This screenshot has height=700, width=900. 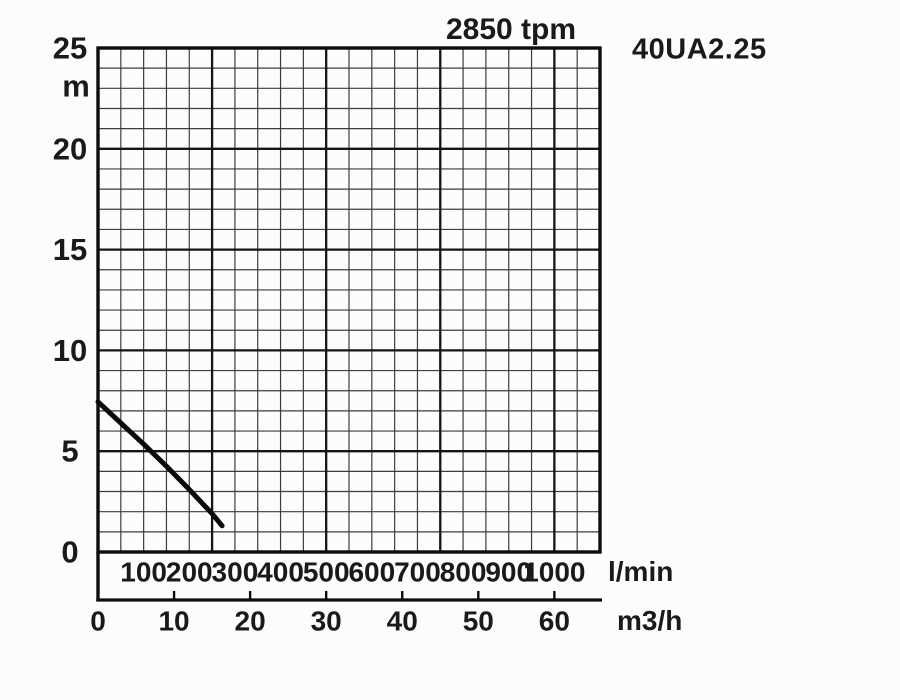 I want to click on y-axis-unit-label: m, so click(x=76, y=86).